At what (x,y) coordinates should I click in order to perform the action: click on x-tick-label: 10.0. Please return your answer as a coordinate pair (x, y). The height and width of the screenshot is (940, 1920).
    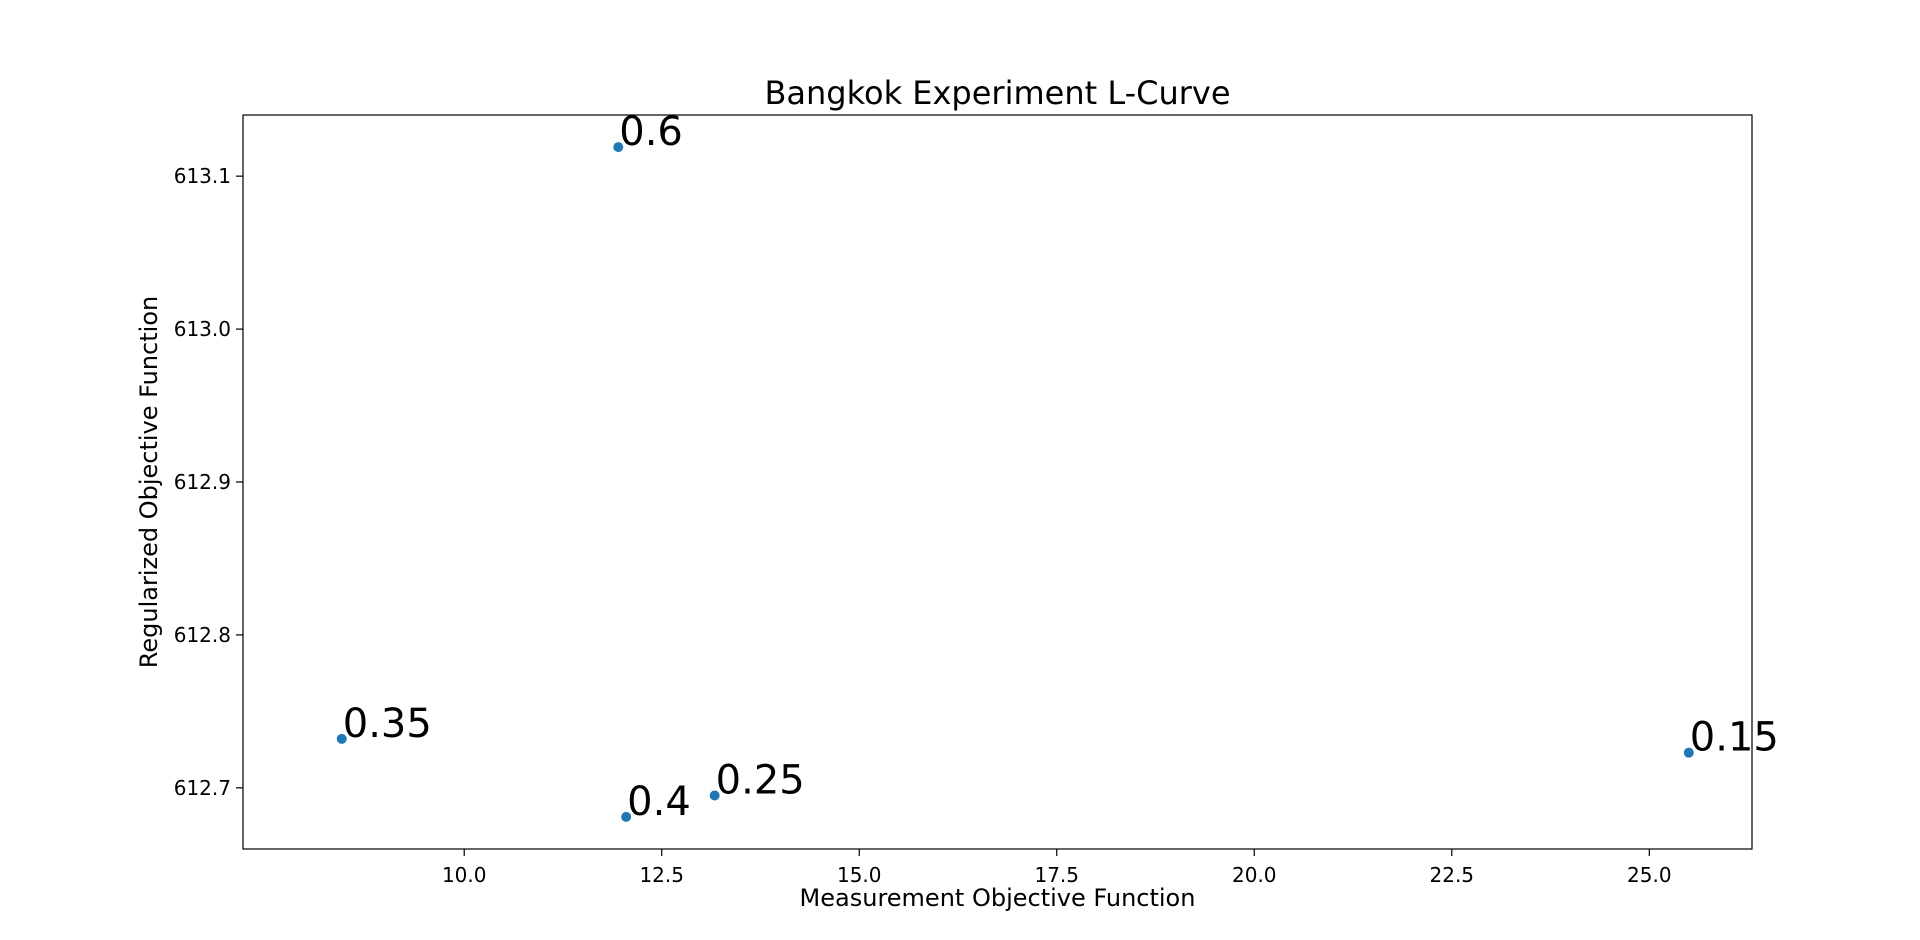
    Looking at the image, I should click on (464, 875).